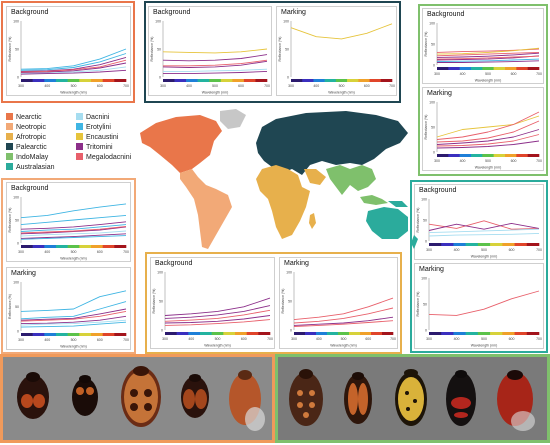 This screenshot has height=445, width=550. I want to click on map-new-guinea, so click(398, 204).